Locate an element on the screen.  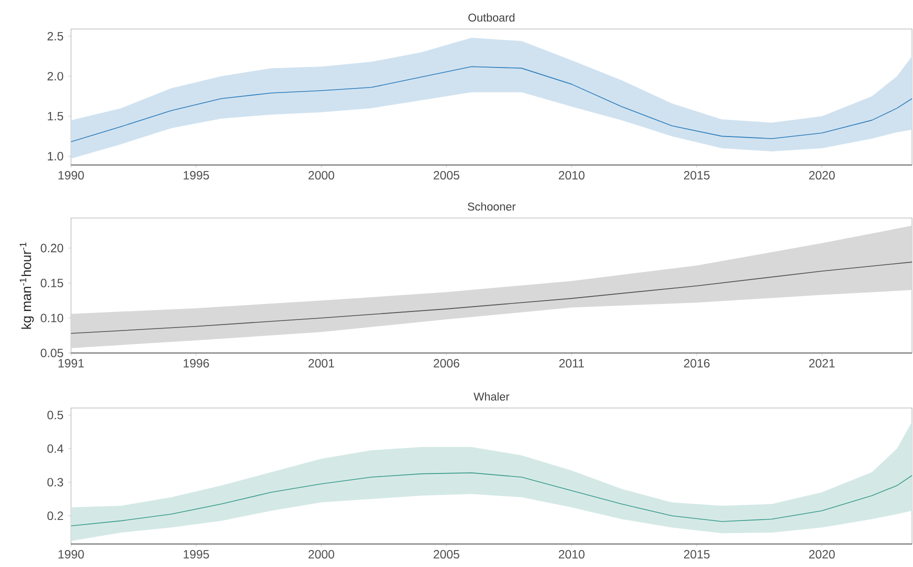
y-tick-label: 1.5 is located at coordinates (56, 116).